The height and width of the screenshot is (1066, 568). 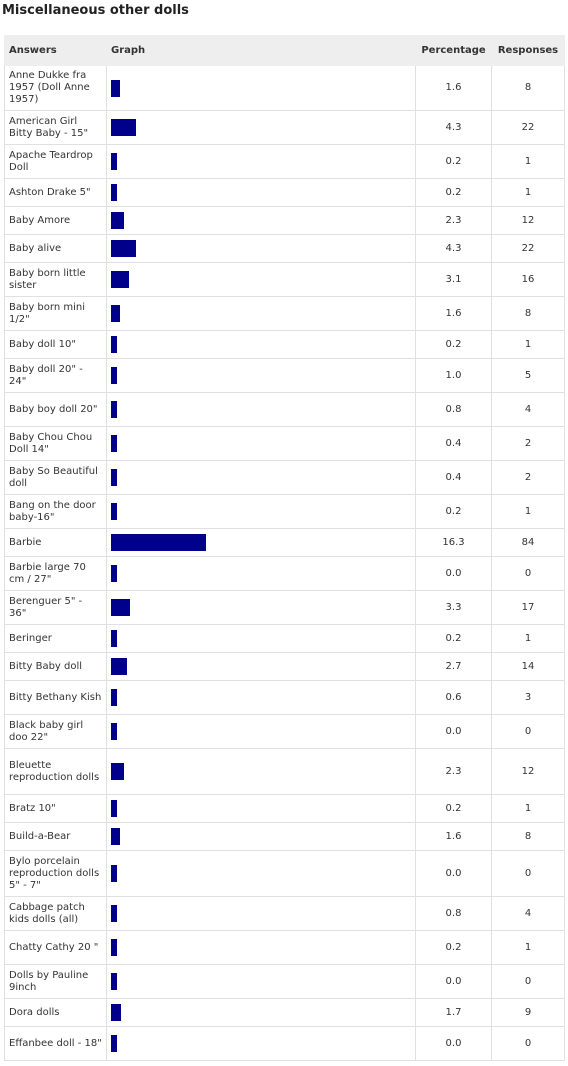 I want to click on table-row: Baby alive 4.3 22, so click(x=284, y=248).